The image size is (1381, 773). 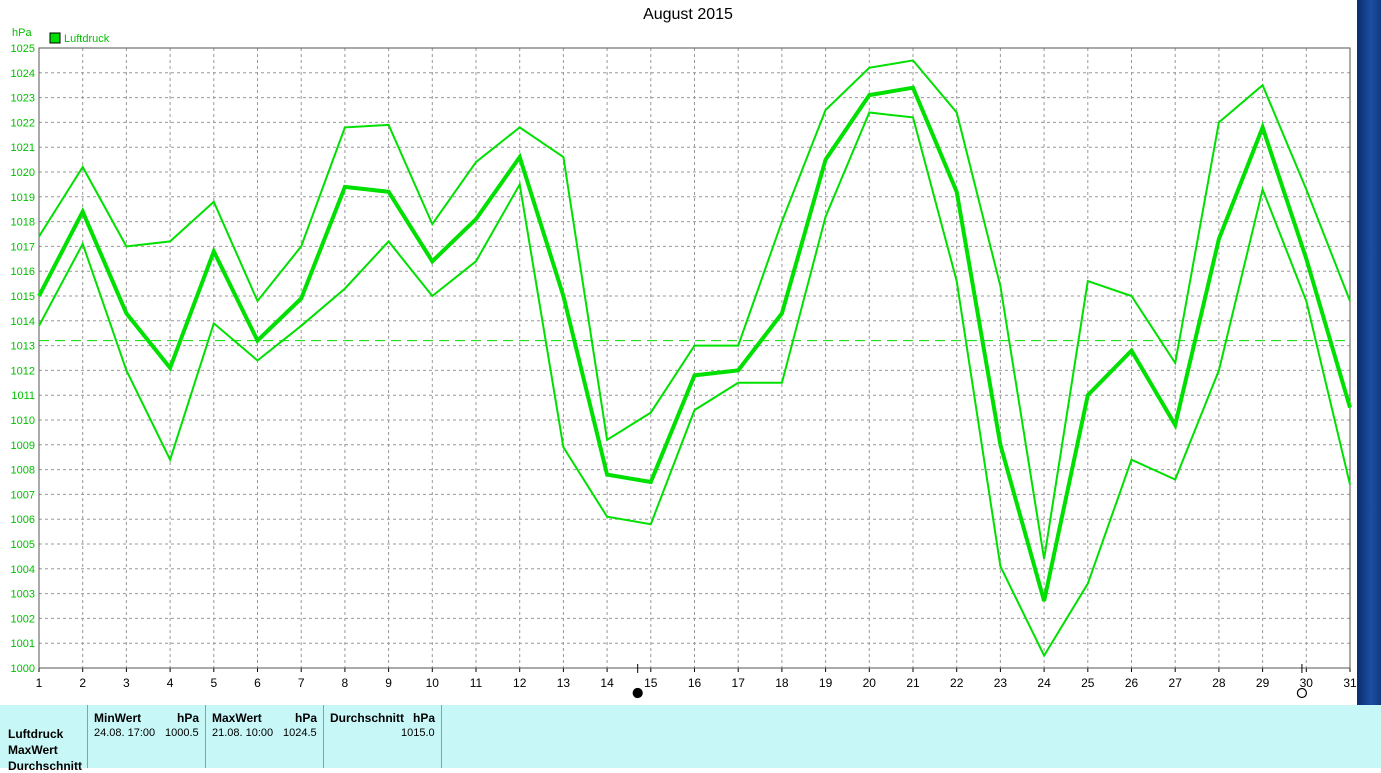 I want to click on legend-label: Luftdruck, so click(x=87, y=39).